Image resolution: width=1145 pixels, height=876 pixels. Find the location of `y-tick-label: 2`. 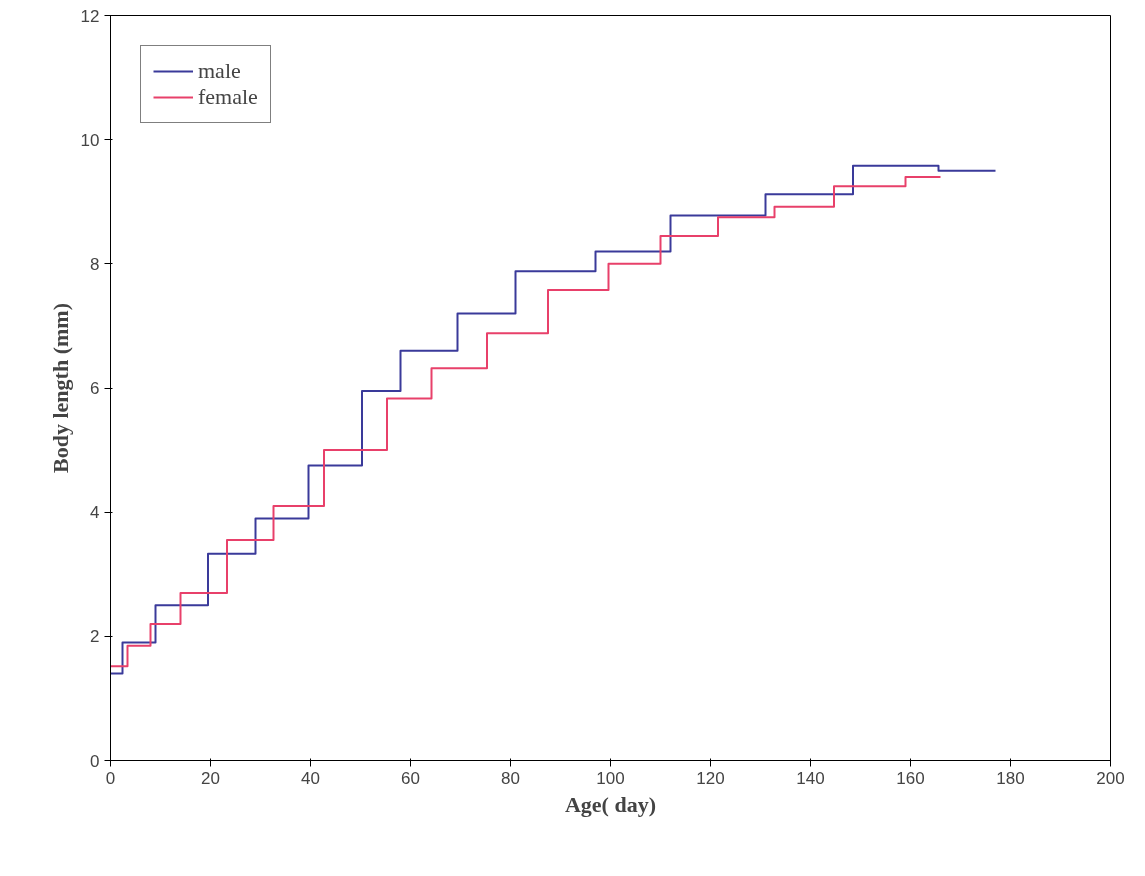

y-tick-label: 2 is located at coordinates (95, 637).